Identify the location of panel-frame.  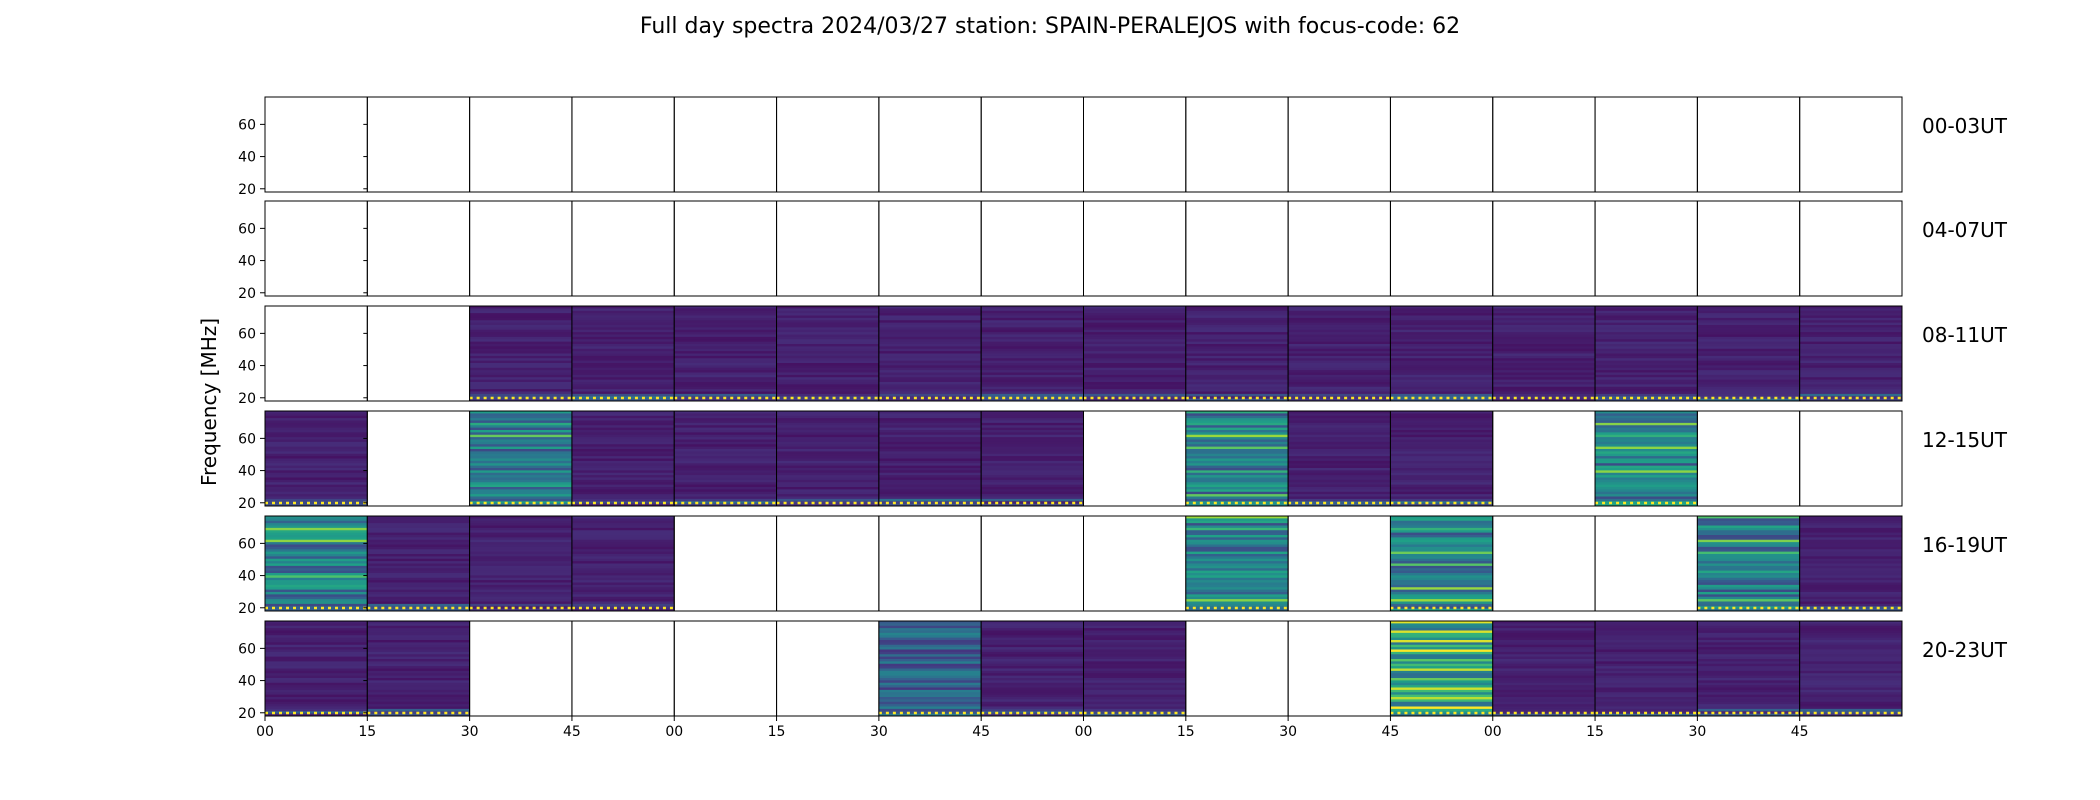
(1135, 563).